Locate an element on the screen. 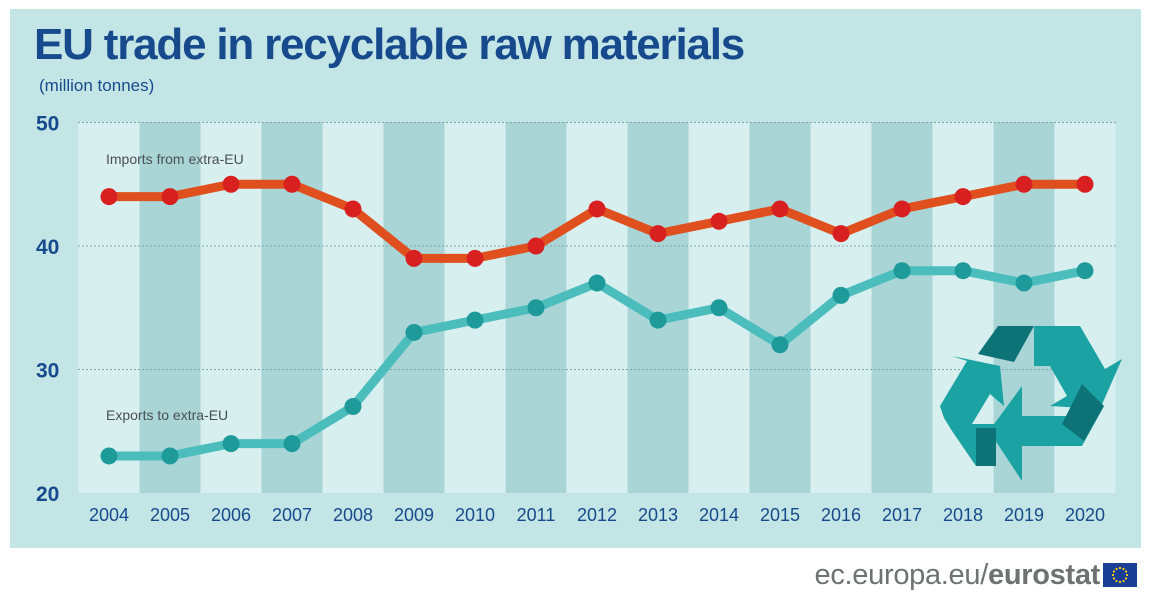 The height and width of the screenshot is (595, 1151). footer-url: ec.europa.eu/ is located at coordinates (901, 574).